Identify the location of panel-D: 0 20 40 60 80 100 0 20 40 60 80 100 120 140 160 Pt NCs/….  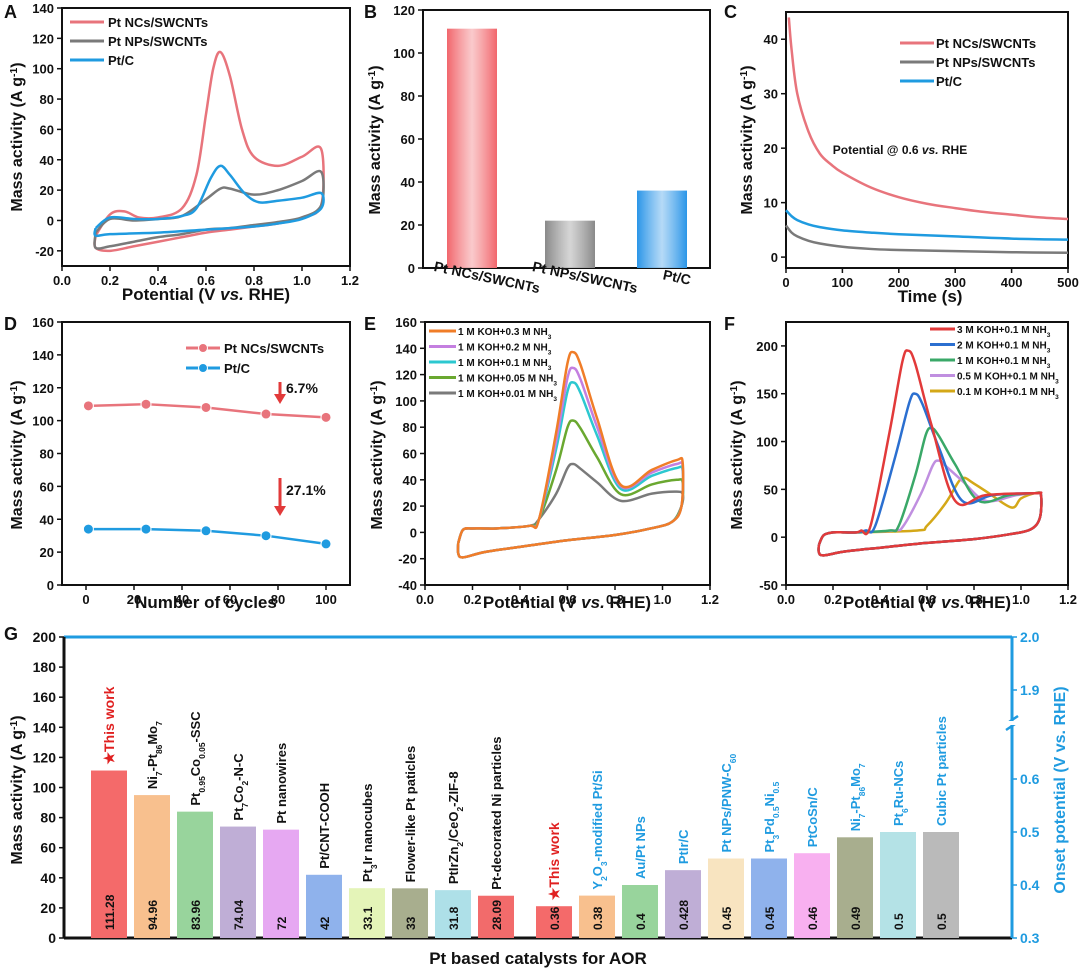
(180, 463).